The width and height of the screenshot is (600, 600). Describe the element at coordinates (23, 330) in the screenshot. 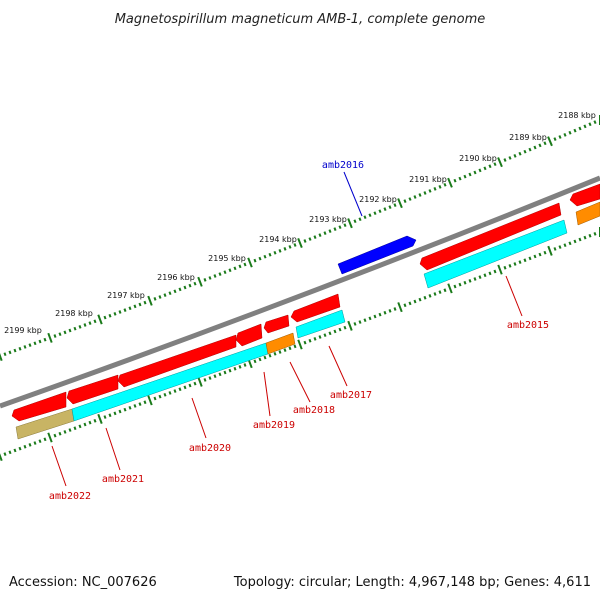

I see `tick-label-2199: 2199 kbp` at that location.